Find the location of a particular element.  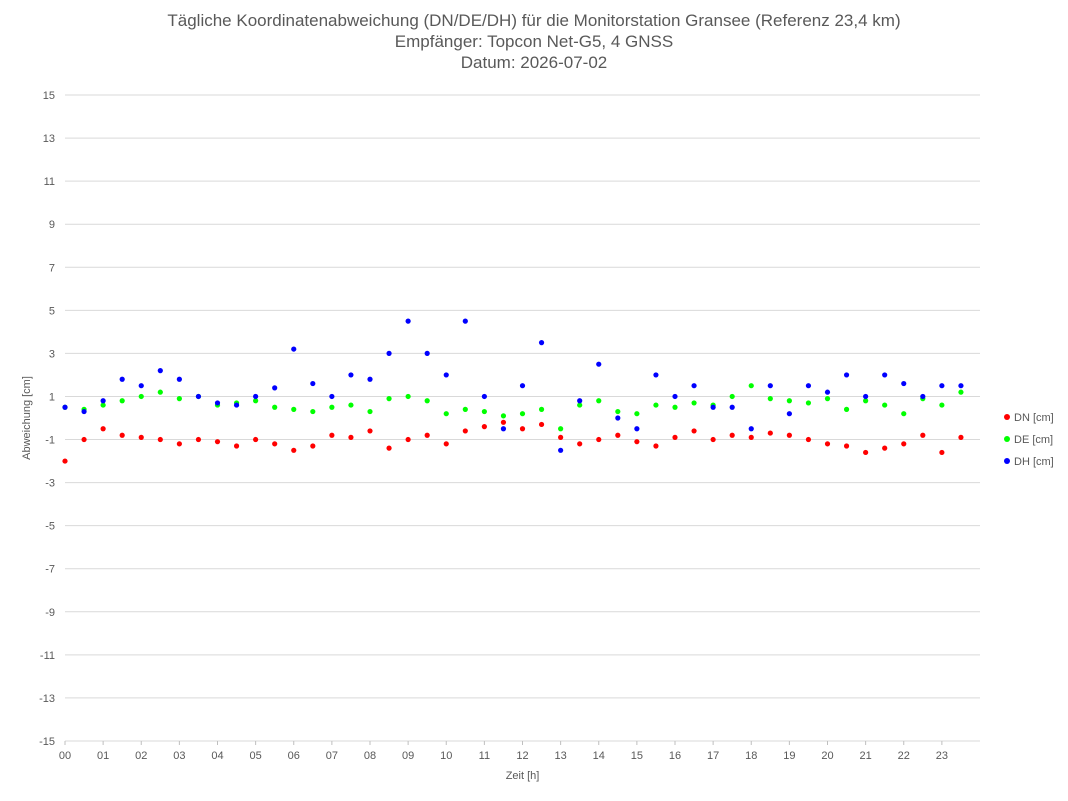

series-dh is located at coordinates (513, 385).